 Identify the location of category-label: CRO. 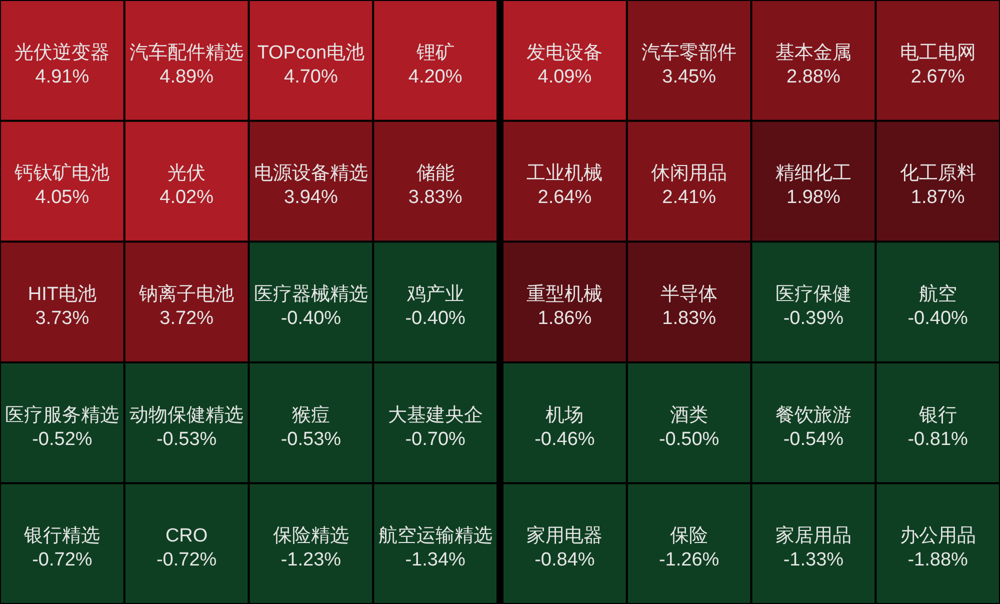
(186, 536).